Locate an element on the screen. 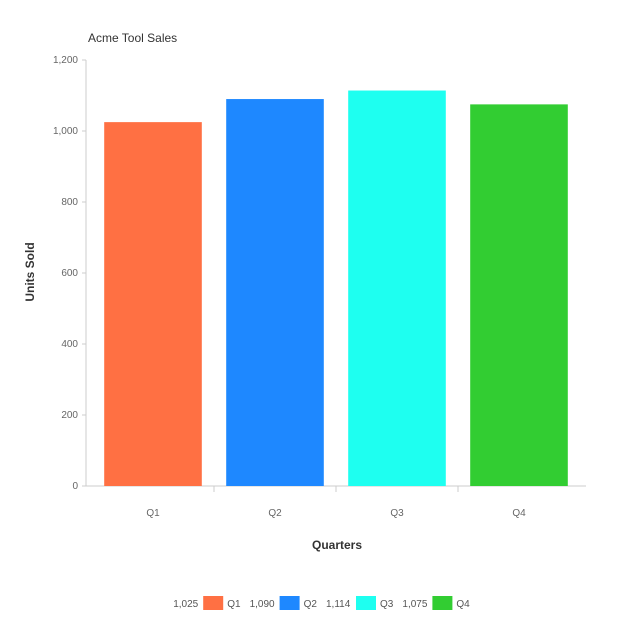 This screenshot has width=640, height=640. legend-label: Q4 is located at coordinates (463, 604).